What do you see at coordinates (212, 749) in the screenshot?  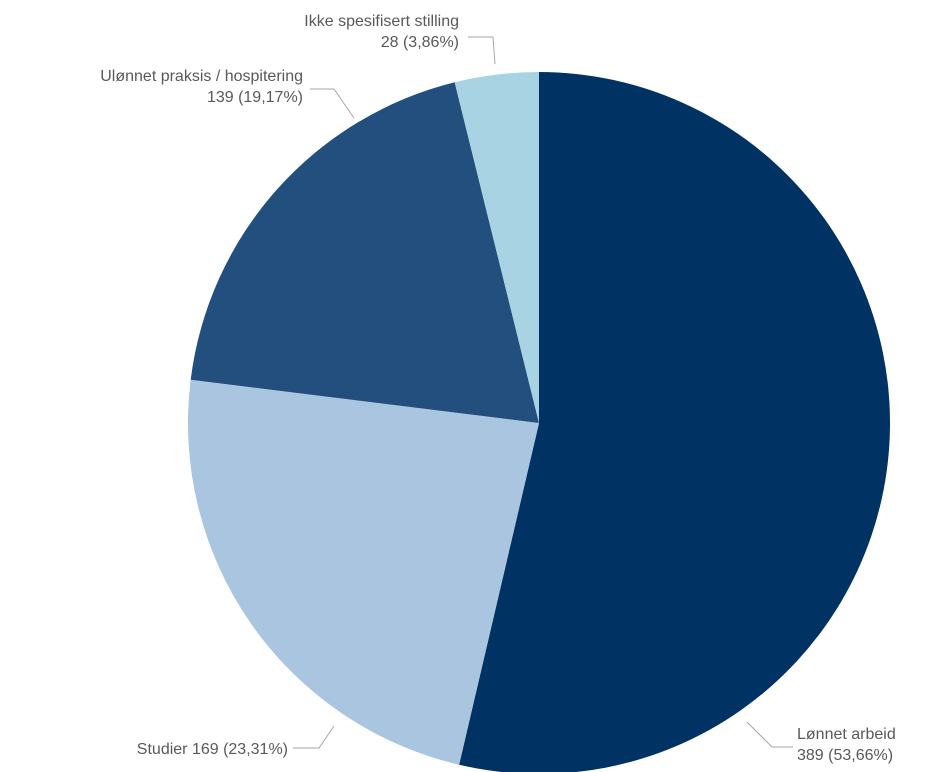 I see `label-studier: Studier 169 (23,31%)` at bounding box center [212, 749].